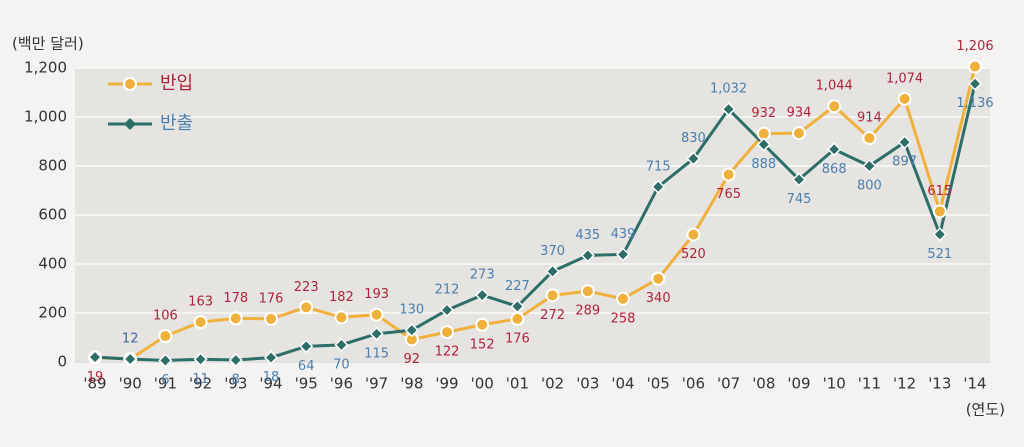 The image size is (1024, 447). What do you see at coordinates (411, 310) in the screenshot?
I see `value-label: 130` at bounding box center [411, 310].